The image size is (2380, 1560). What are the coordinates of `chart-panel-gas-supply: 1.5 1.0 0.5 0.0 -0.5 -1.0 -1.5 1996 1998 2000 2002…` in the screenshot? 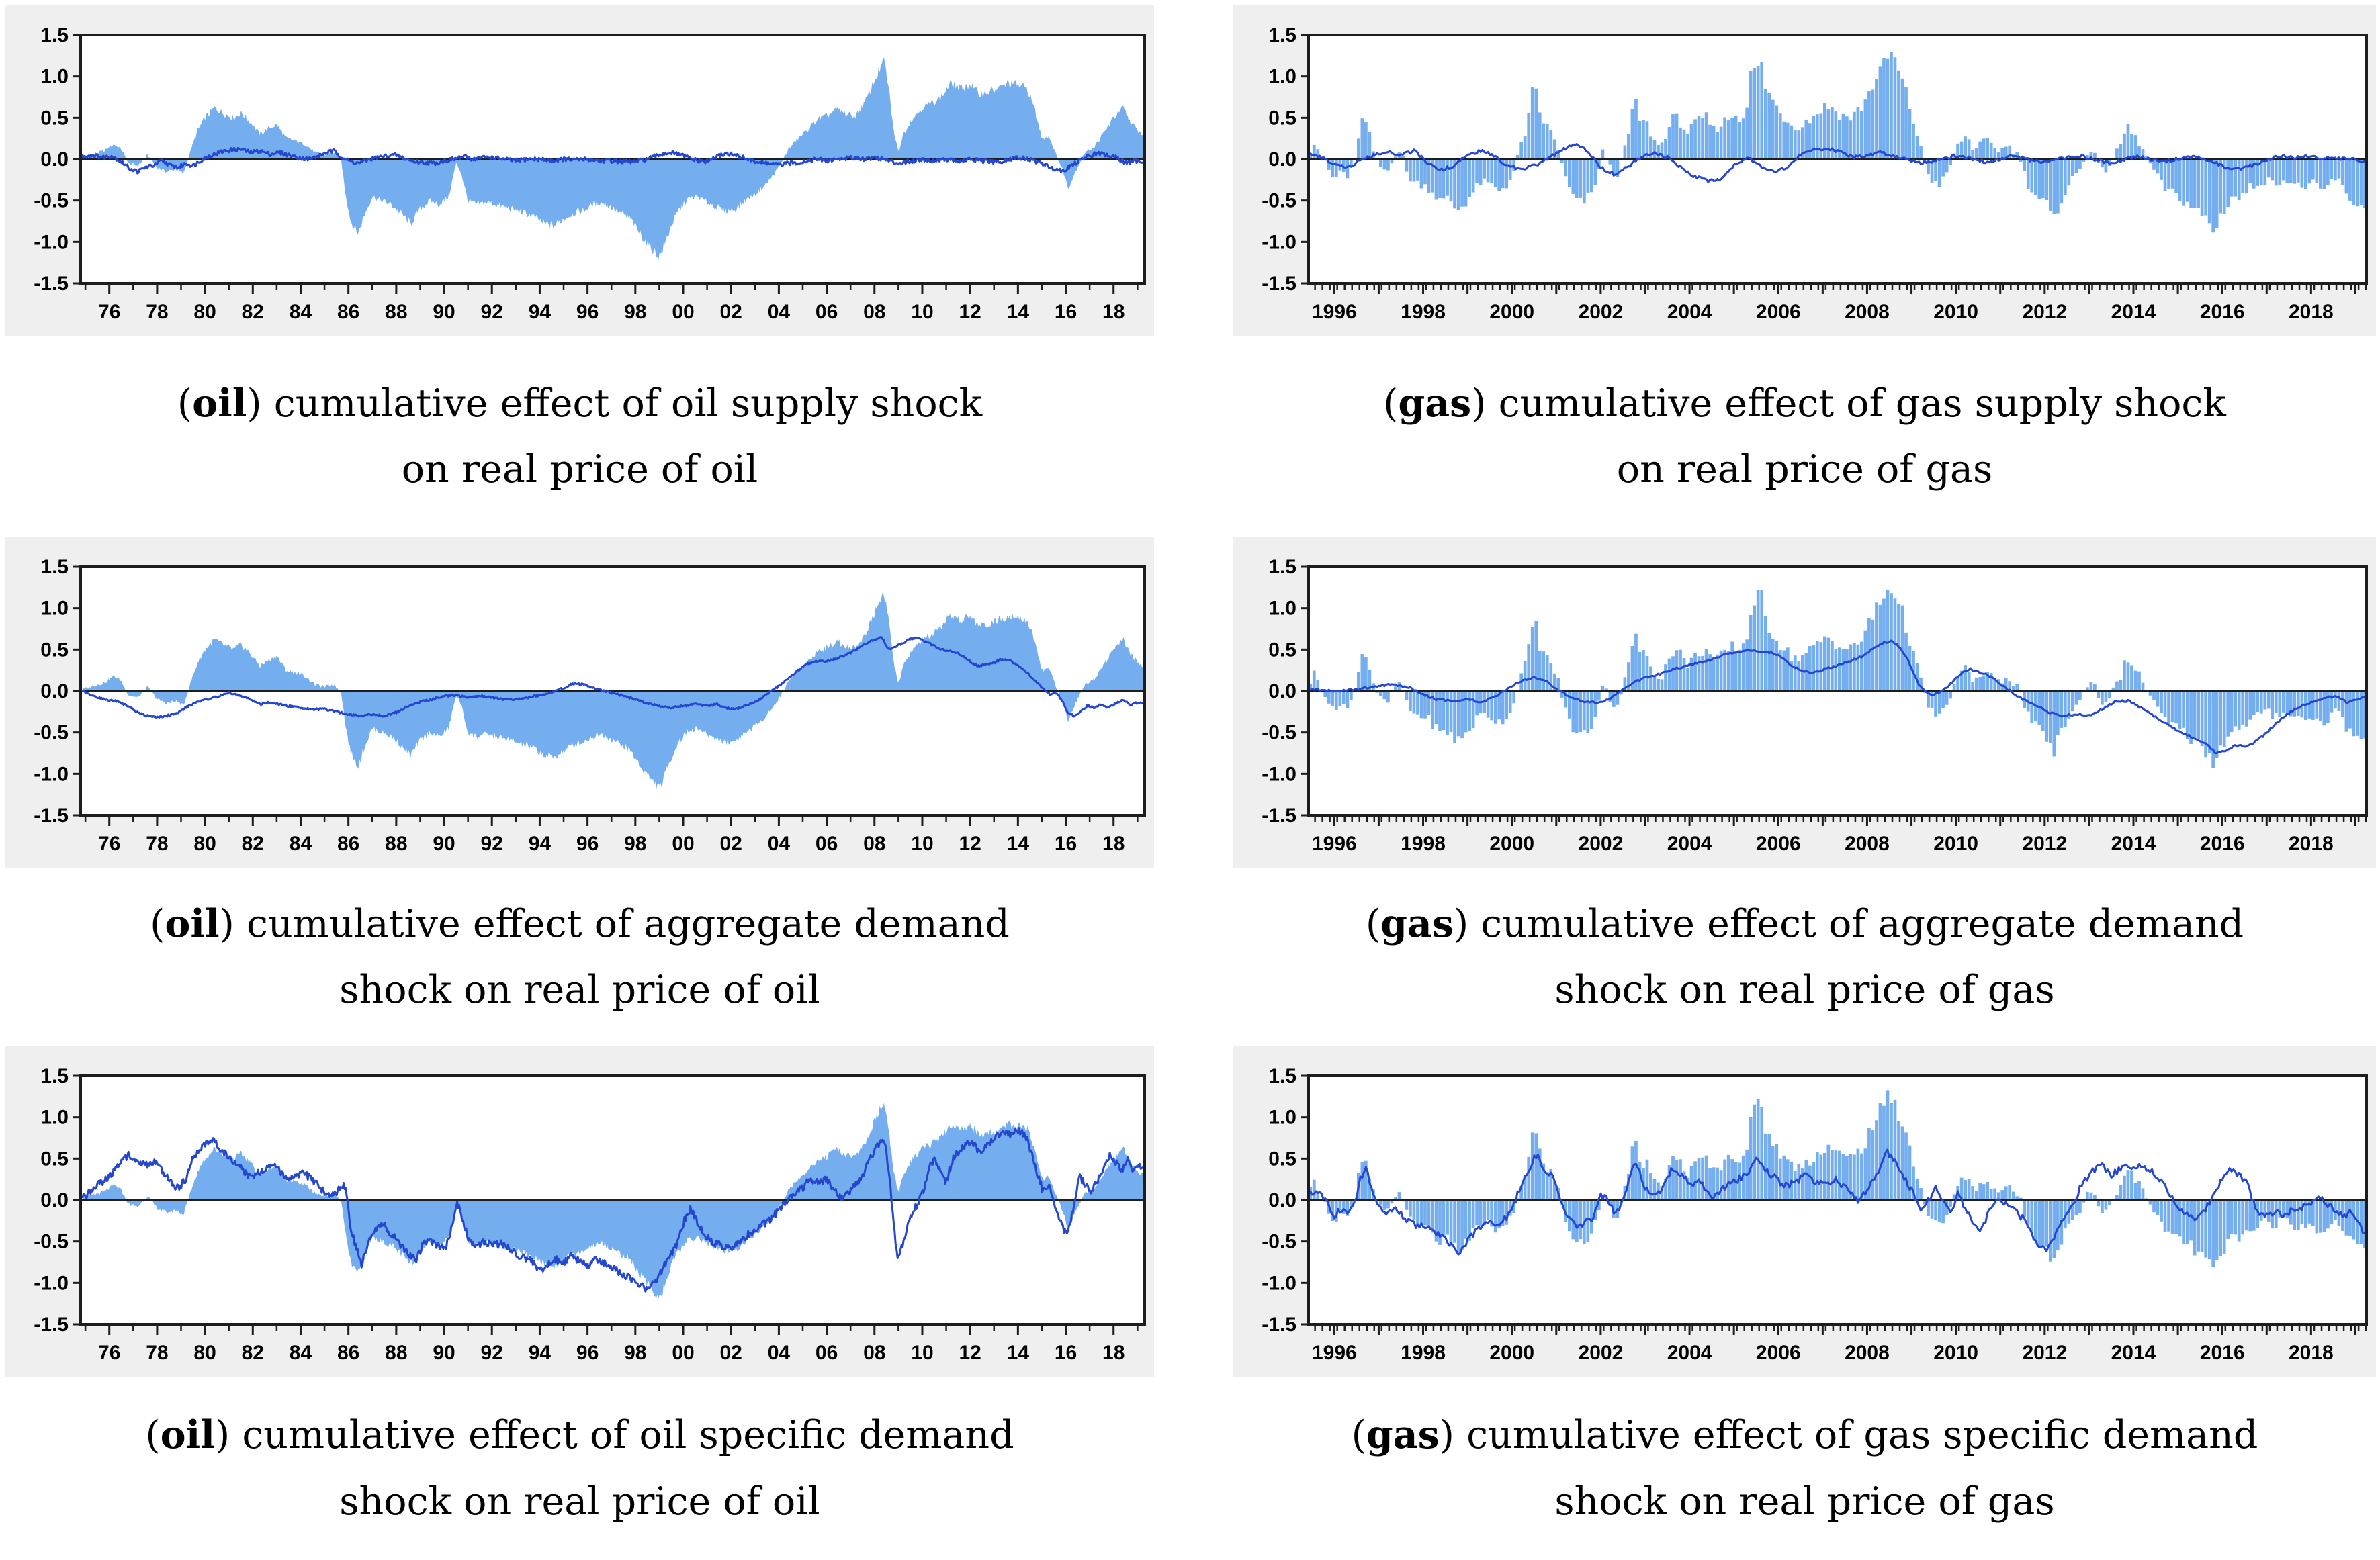 It's located at (1805, 170).